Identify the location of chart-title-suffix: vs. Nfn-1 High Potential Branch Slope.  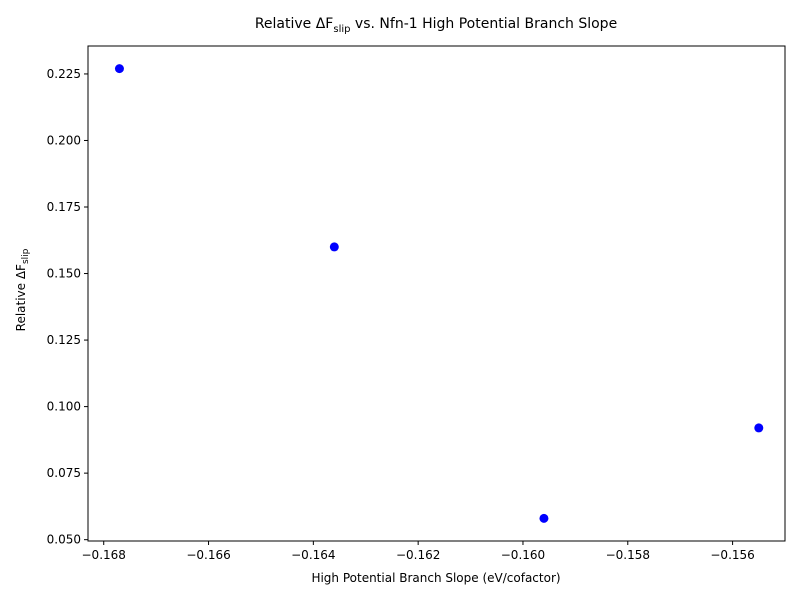
(483, 24).